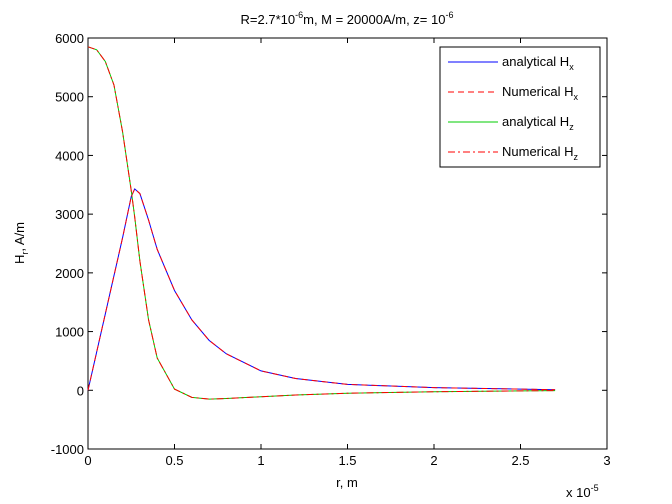 The height and width of the screenshot is (504, 672). I want to click on x-tick-label: 2.5, so click(520, 460).